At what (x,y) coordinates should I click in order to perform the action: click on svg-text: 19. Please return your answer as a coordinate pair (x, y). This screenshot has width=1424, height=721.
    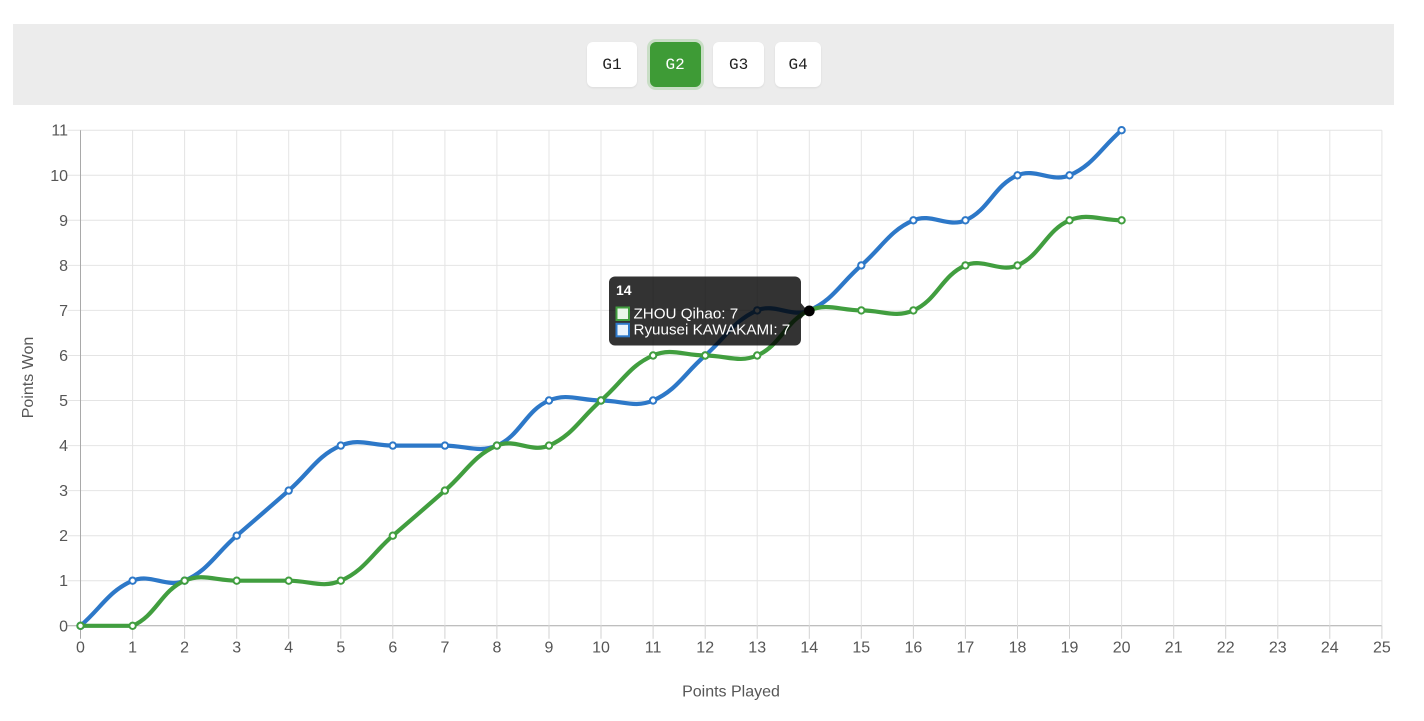
    Looking at the image, I should click on (1070, 648).